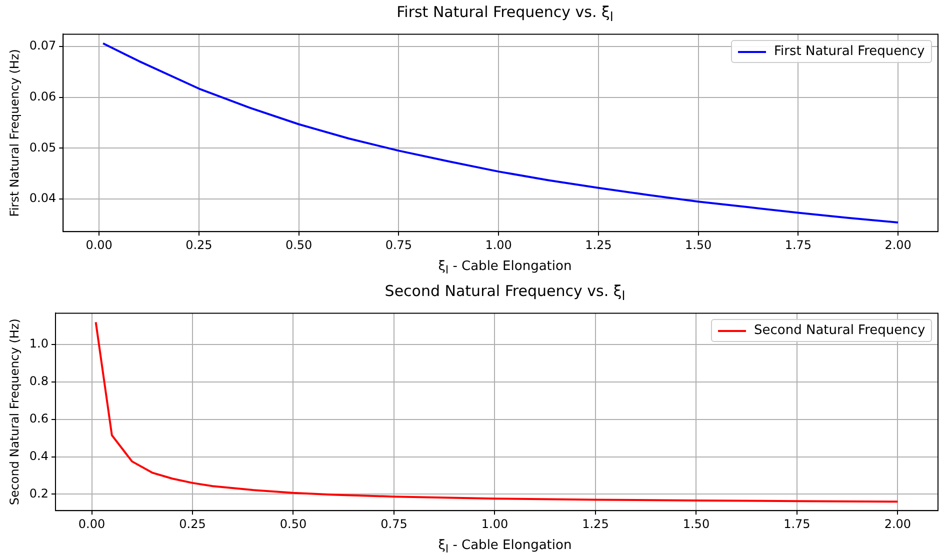  Describe the element at coordinates (42, 96) in the screenshot. I see `y-tick-label: 0.06` at that location.